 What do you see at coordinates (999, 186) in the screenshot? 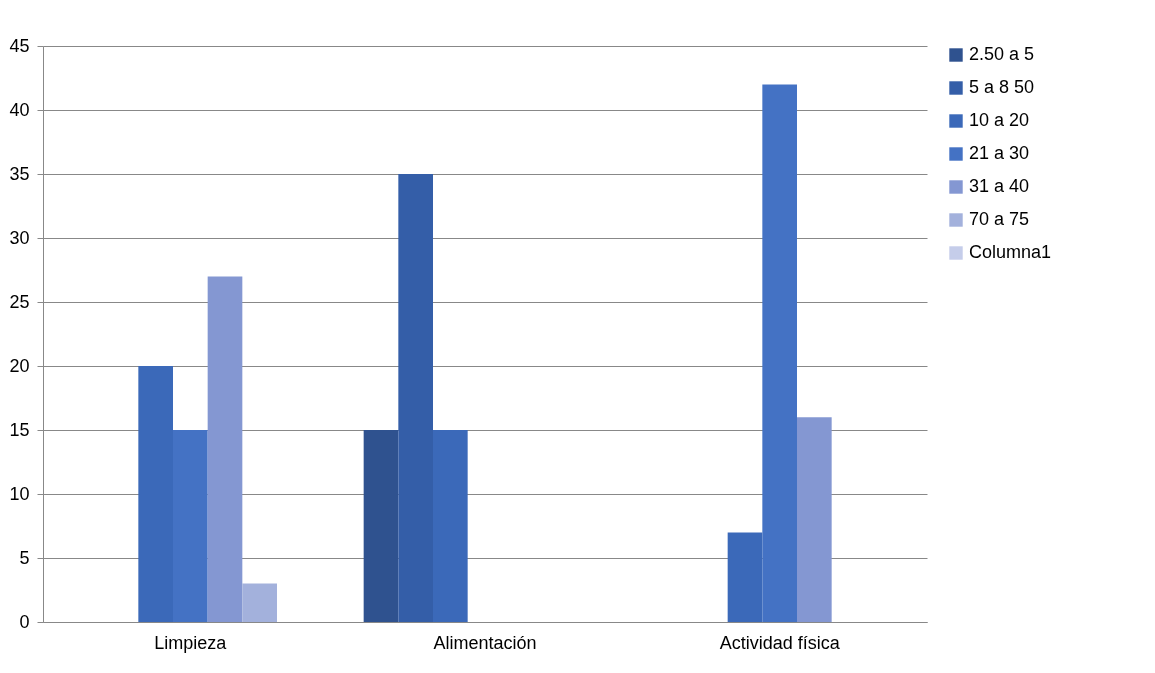
I see `legend-label: 31 a 40` at bounding box center [999, 186].